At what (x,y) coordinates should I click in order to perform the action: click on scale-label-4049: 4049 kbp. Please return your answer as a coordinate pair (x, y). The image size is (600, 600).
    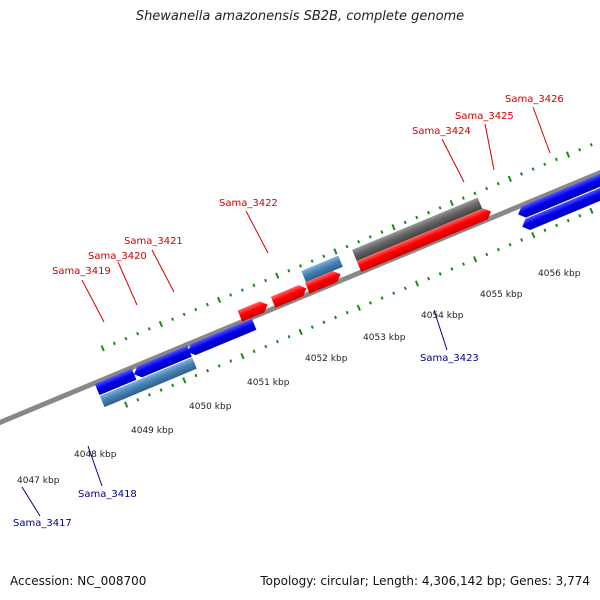
    Looking at the image, I should click on (152, 431).